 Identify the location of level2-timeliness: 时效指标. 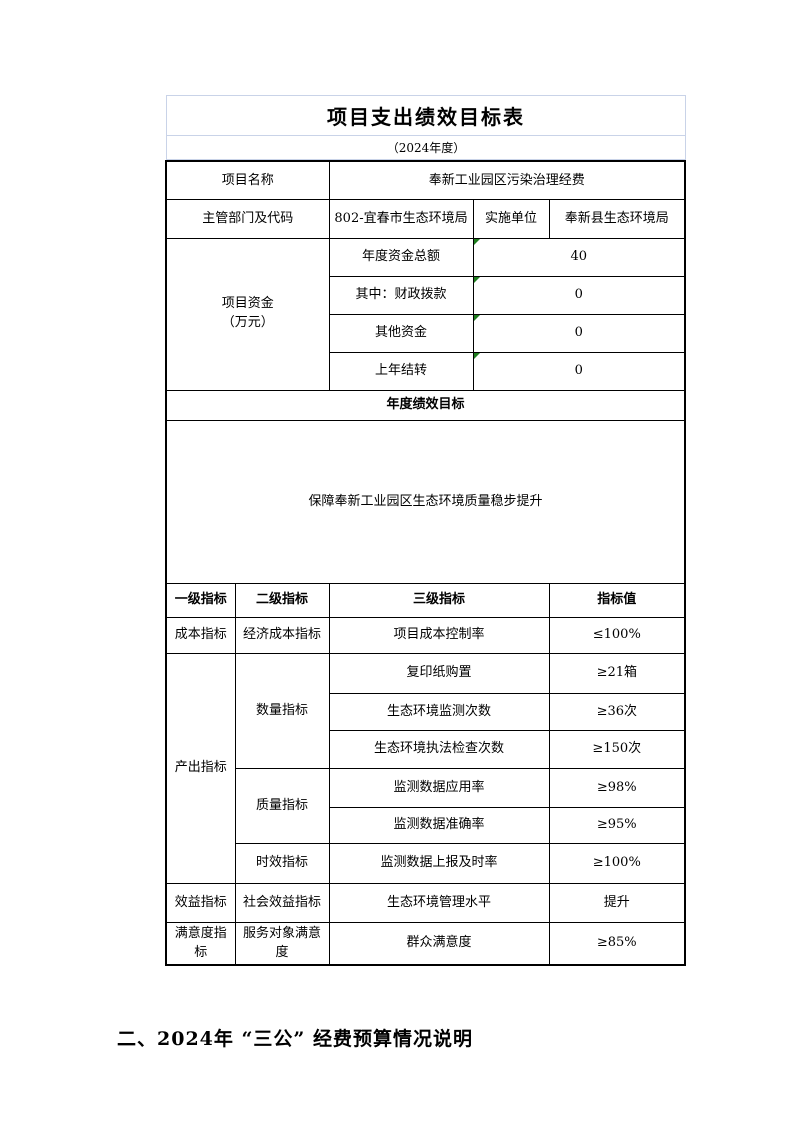
(282, 863).